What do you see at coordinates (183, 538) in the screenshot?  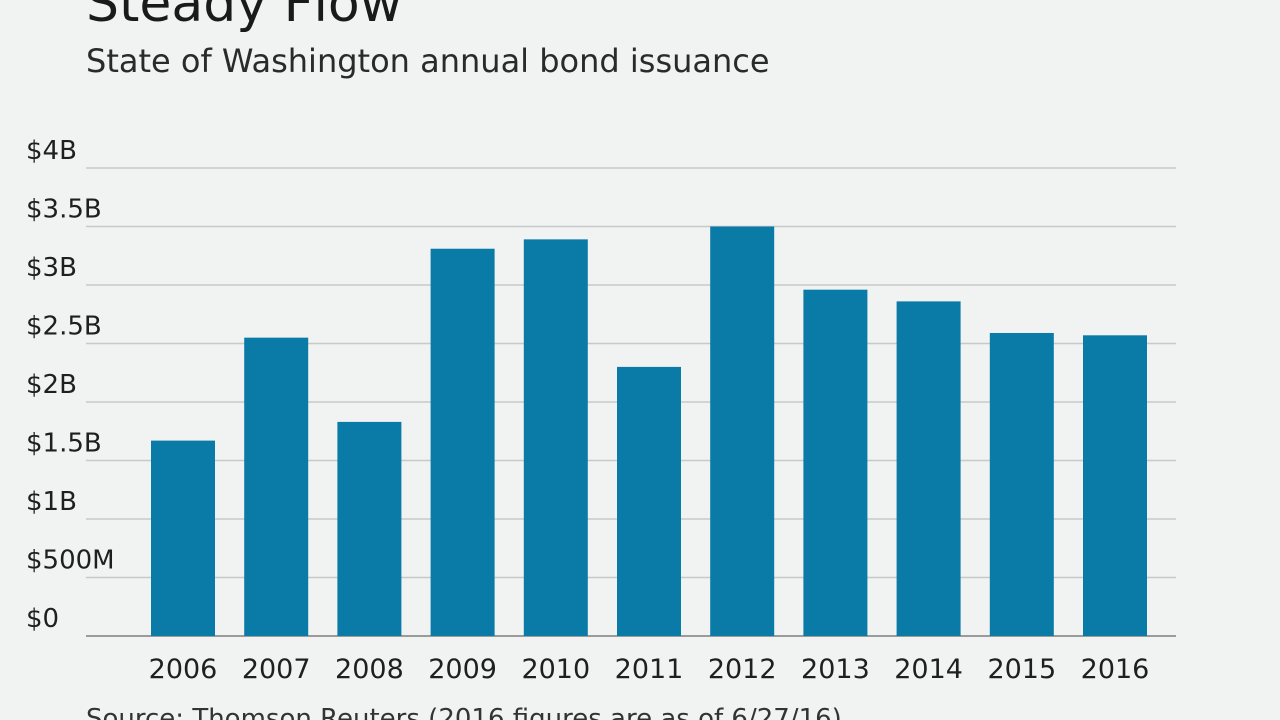 I see `bar-2006` at bounding box center [183, 538].